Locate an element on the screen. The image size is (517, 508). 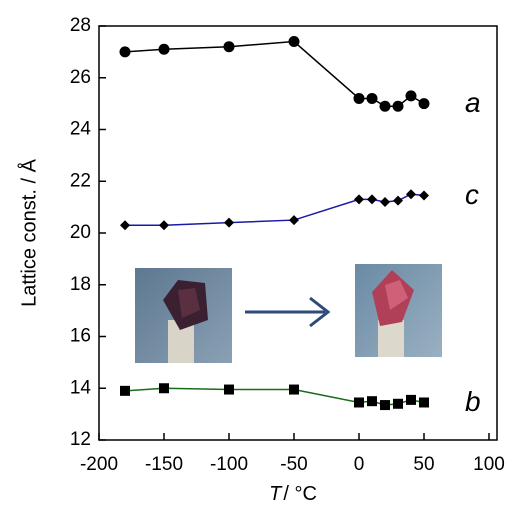
photo-after is located at coordinates (398, 310).